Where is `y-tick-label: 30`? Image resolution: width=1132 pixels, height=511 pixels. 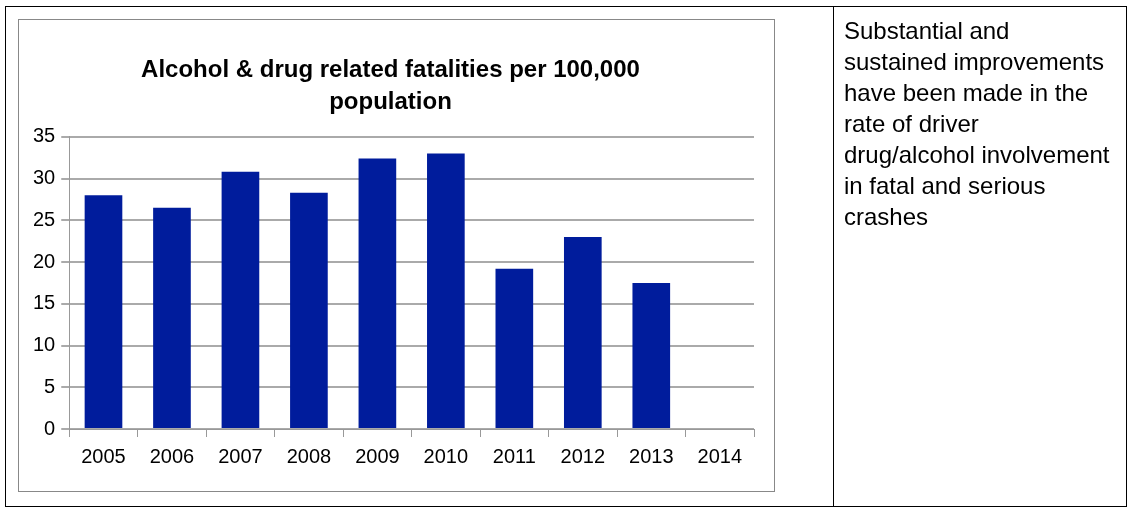
y-tick-label: 30 is located at coordinates (44, 177).